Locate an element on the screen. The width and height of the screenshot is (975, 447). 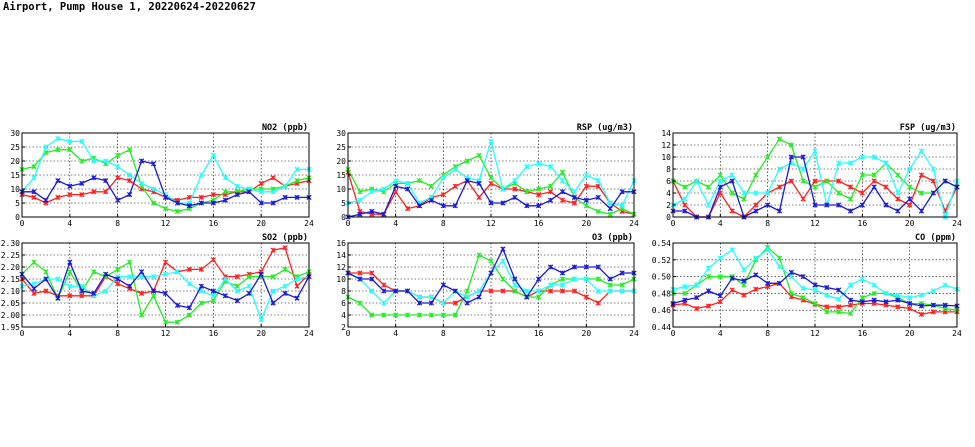
y-tick-label: 30 is located at coordinates (341, 133).